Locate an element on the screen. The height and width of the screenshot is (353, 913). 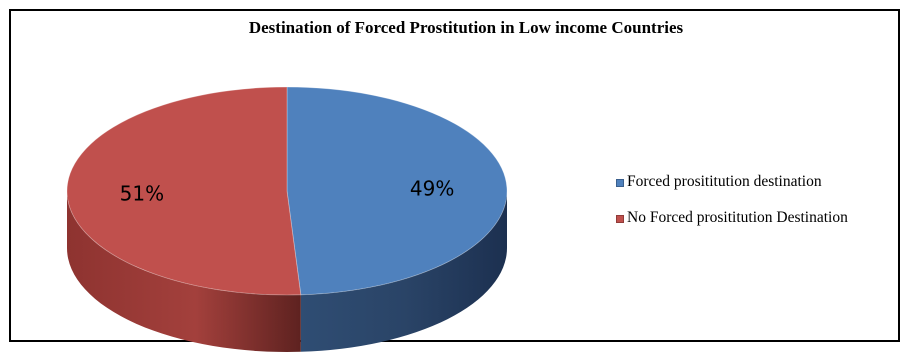
pie-label-forced: 49% is located at coordinates (432, 188).